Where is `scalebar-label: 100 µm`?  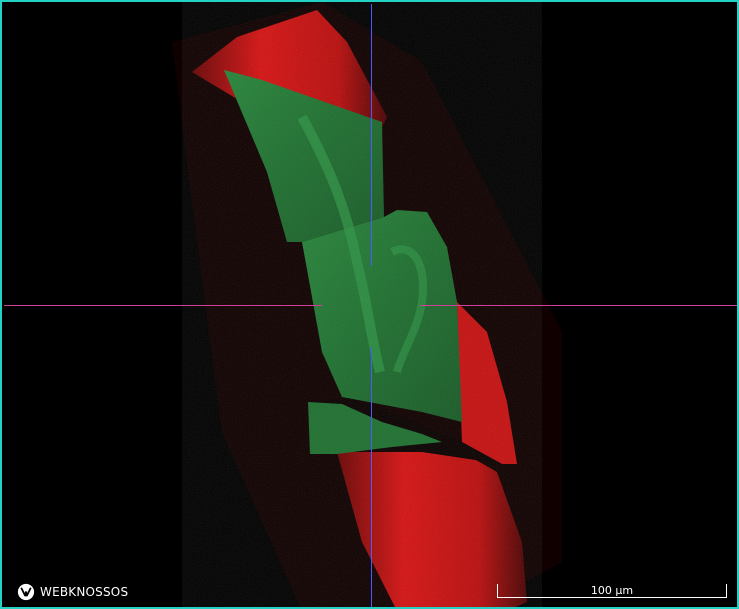
scalebar-label: 100 µm is located at coordinates (612, 590).